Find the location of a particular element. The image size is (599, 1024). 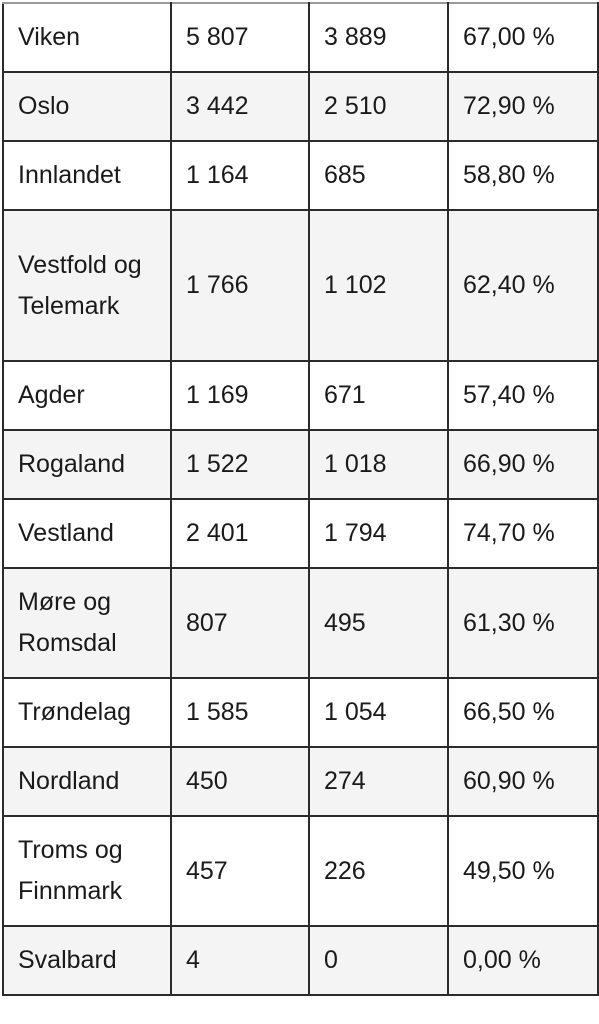

region-cell: Trøndelag is located at coordinates (87, 712).